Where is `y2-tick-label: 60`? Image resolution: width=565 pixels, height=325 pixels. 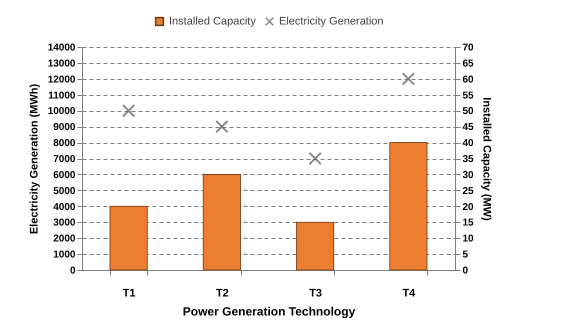 y2-tick-label: 60 is located at coordinates (468, 80).